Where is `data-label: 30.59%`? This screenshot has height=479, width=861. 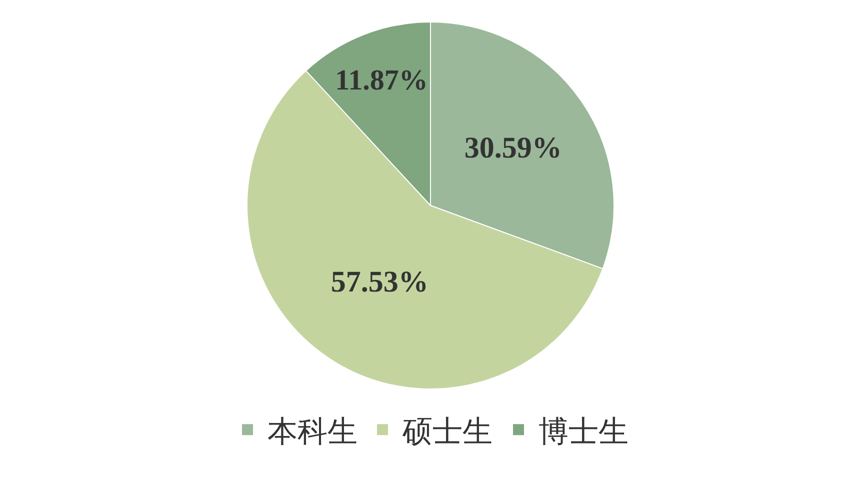
data-label: 30.59% is located at coordinates (513, 147).